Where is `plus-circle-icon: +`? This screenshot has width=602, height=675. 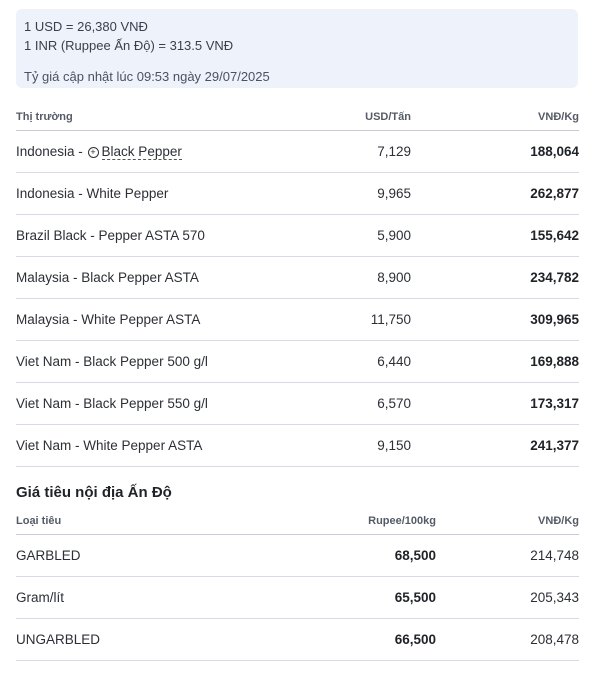 plus-circle-icon: + is located at coordinates (93, 152).